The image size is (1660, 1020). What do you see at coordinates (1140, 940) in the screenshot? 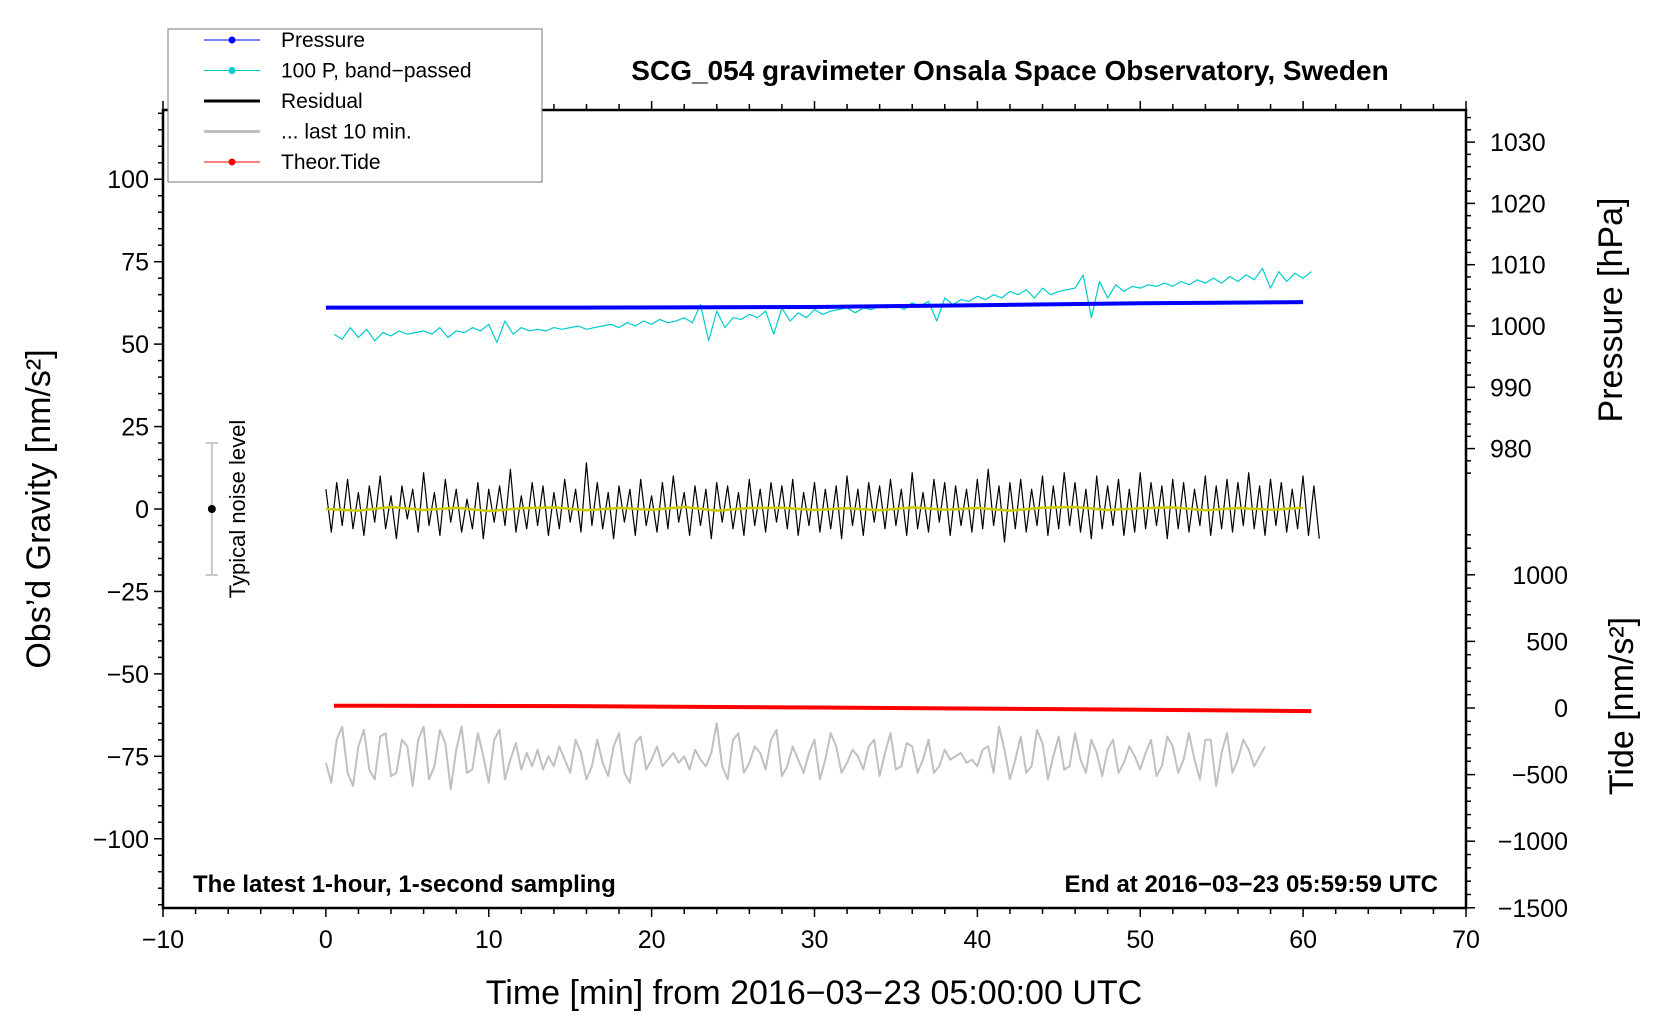
I see `x-tick-label: 50` at bounding box center [1140, 940].